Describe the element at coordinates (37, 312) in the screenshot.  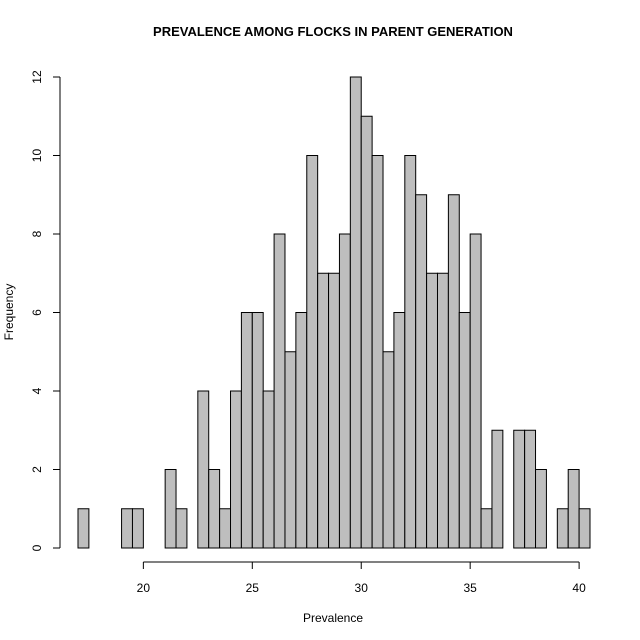
I see `y-tick-label: 6` at that location.